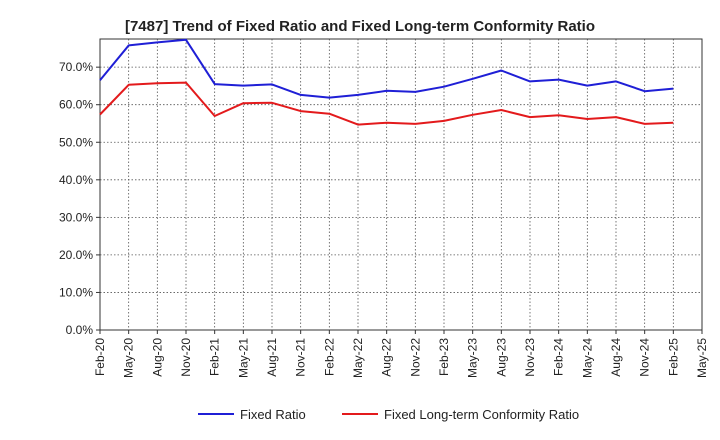 This screenshot has width=720, height=440. I want to click on x-tick-label: Nov-23, so click(530, 357).